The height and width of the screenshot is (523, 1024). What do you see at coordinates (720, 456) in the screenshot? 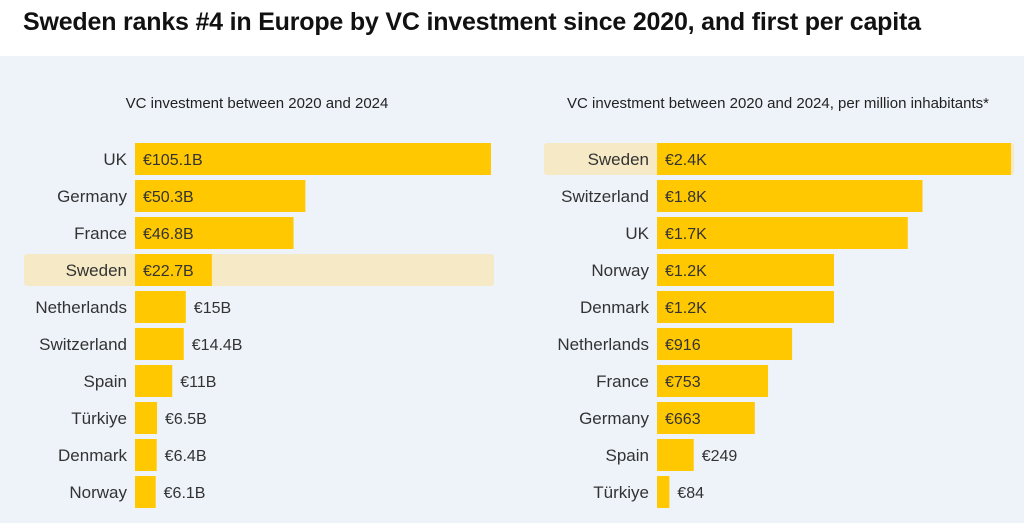
I see `value-label: €249` at bounding box center [720, 456].